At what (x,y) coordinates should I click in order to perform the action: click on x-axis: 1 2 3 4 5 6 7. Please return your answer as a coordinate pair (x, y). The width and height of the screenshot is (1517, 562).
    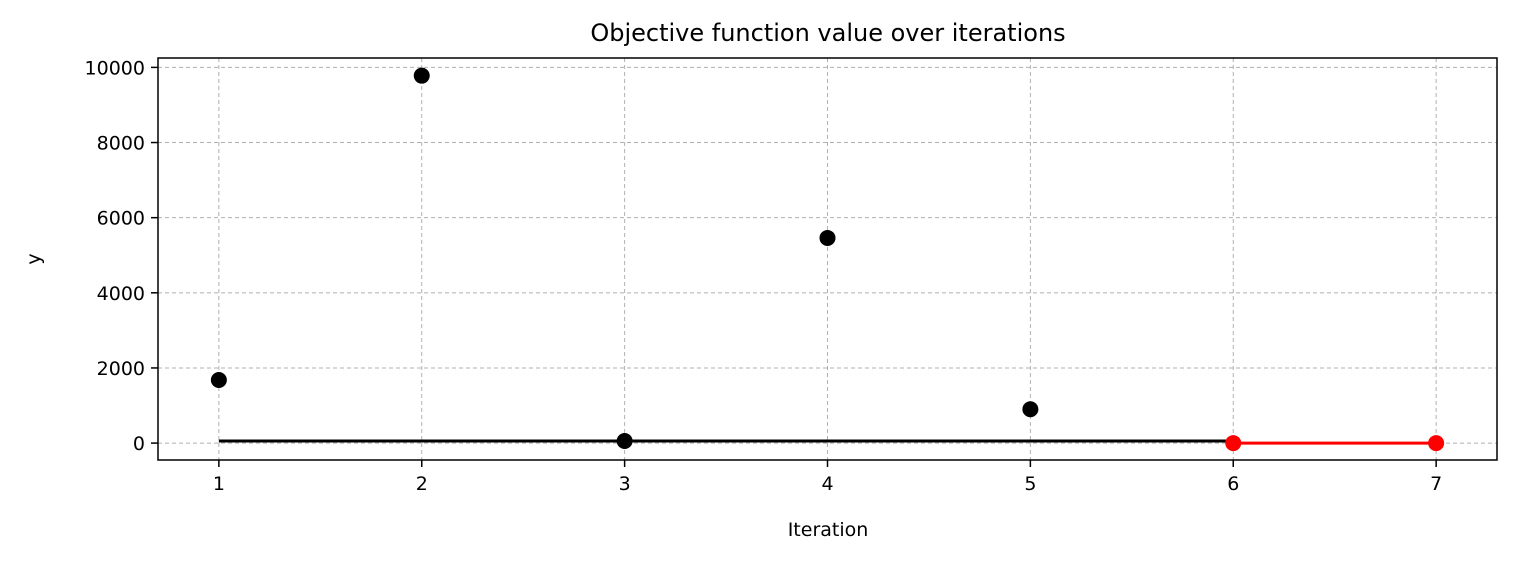
    Looking at the image, I should click on (827, 477).